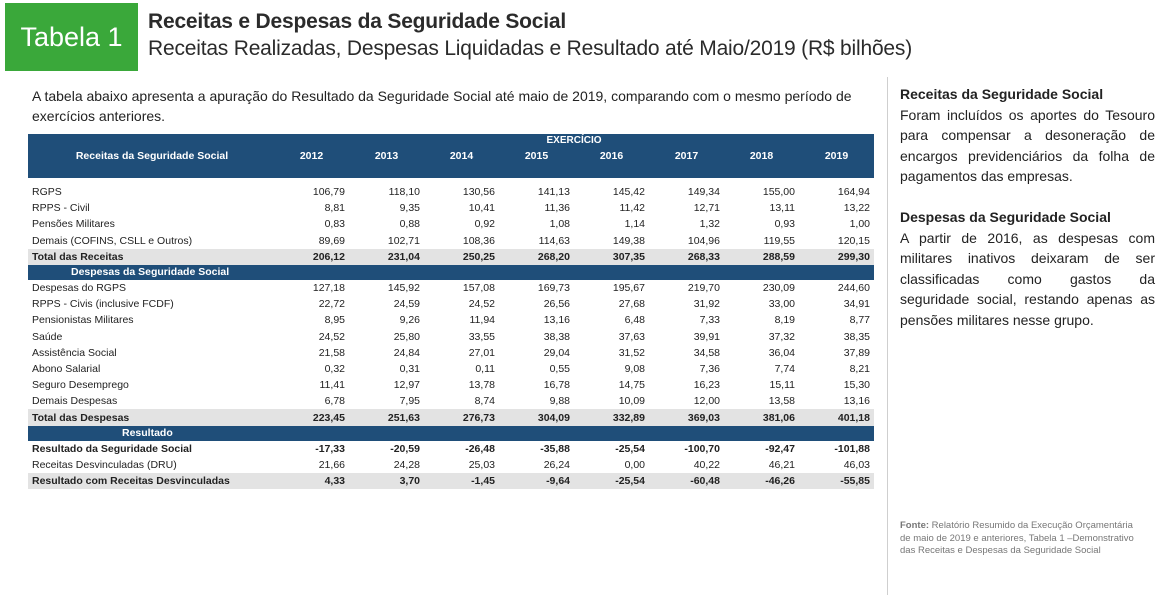 The height and width of the screenshot is (598, 1168). What do you see at coordinates (836, 481) in the screenshot?
I see `cell-value: -55,85` at bounding box center [836, 481].